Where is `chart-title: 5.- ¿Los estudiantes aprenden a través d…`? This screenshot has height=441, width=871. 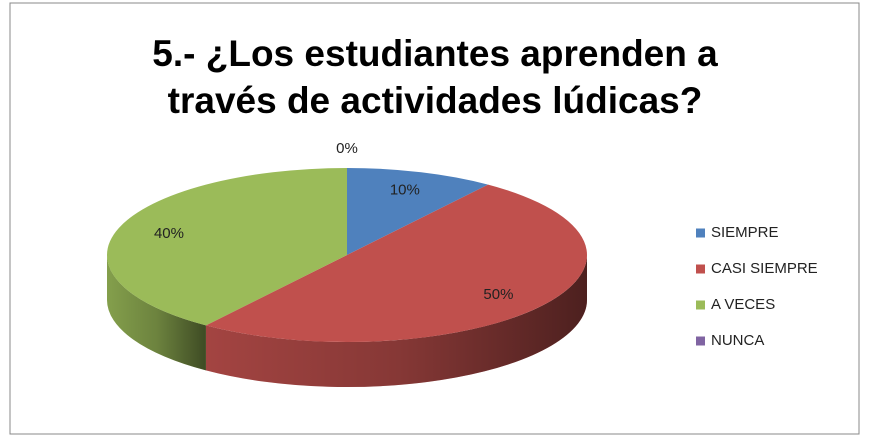 chart-title: 5.- ¿Los estudiantes aprenden a través d… is located at coordinates (435, 77).